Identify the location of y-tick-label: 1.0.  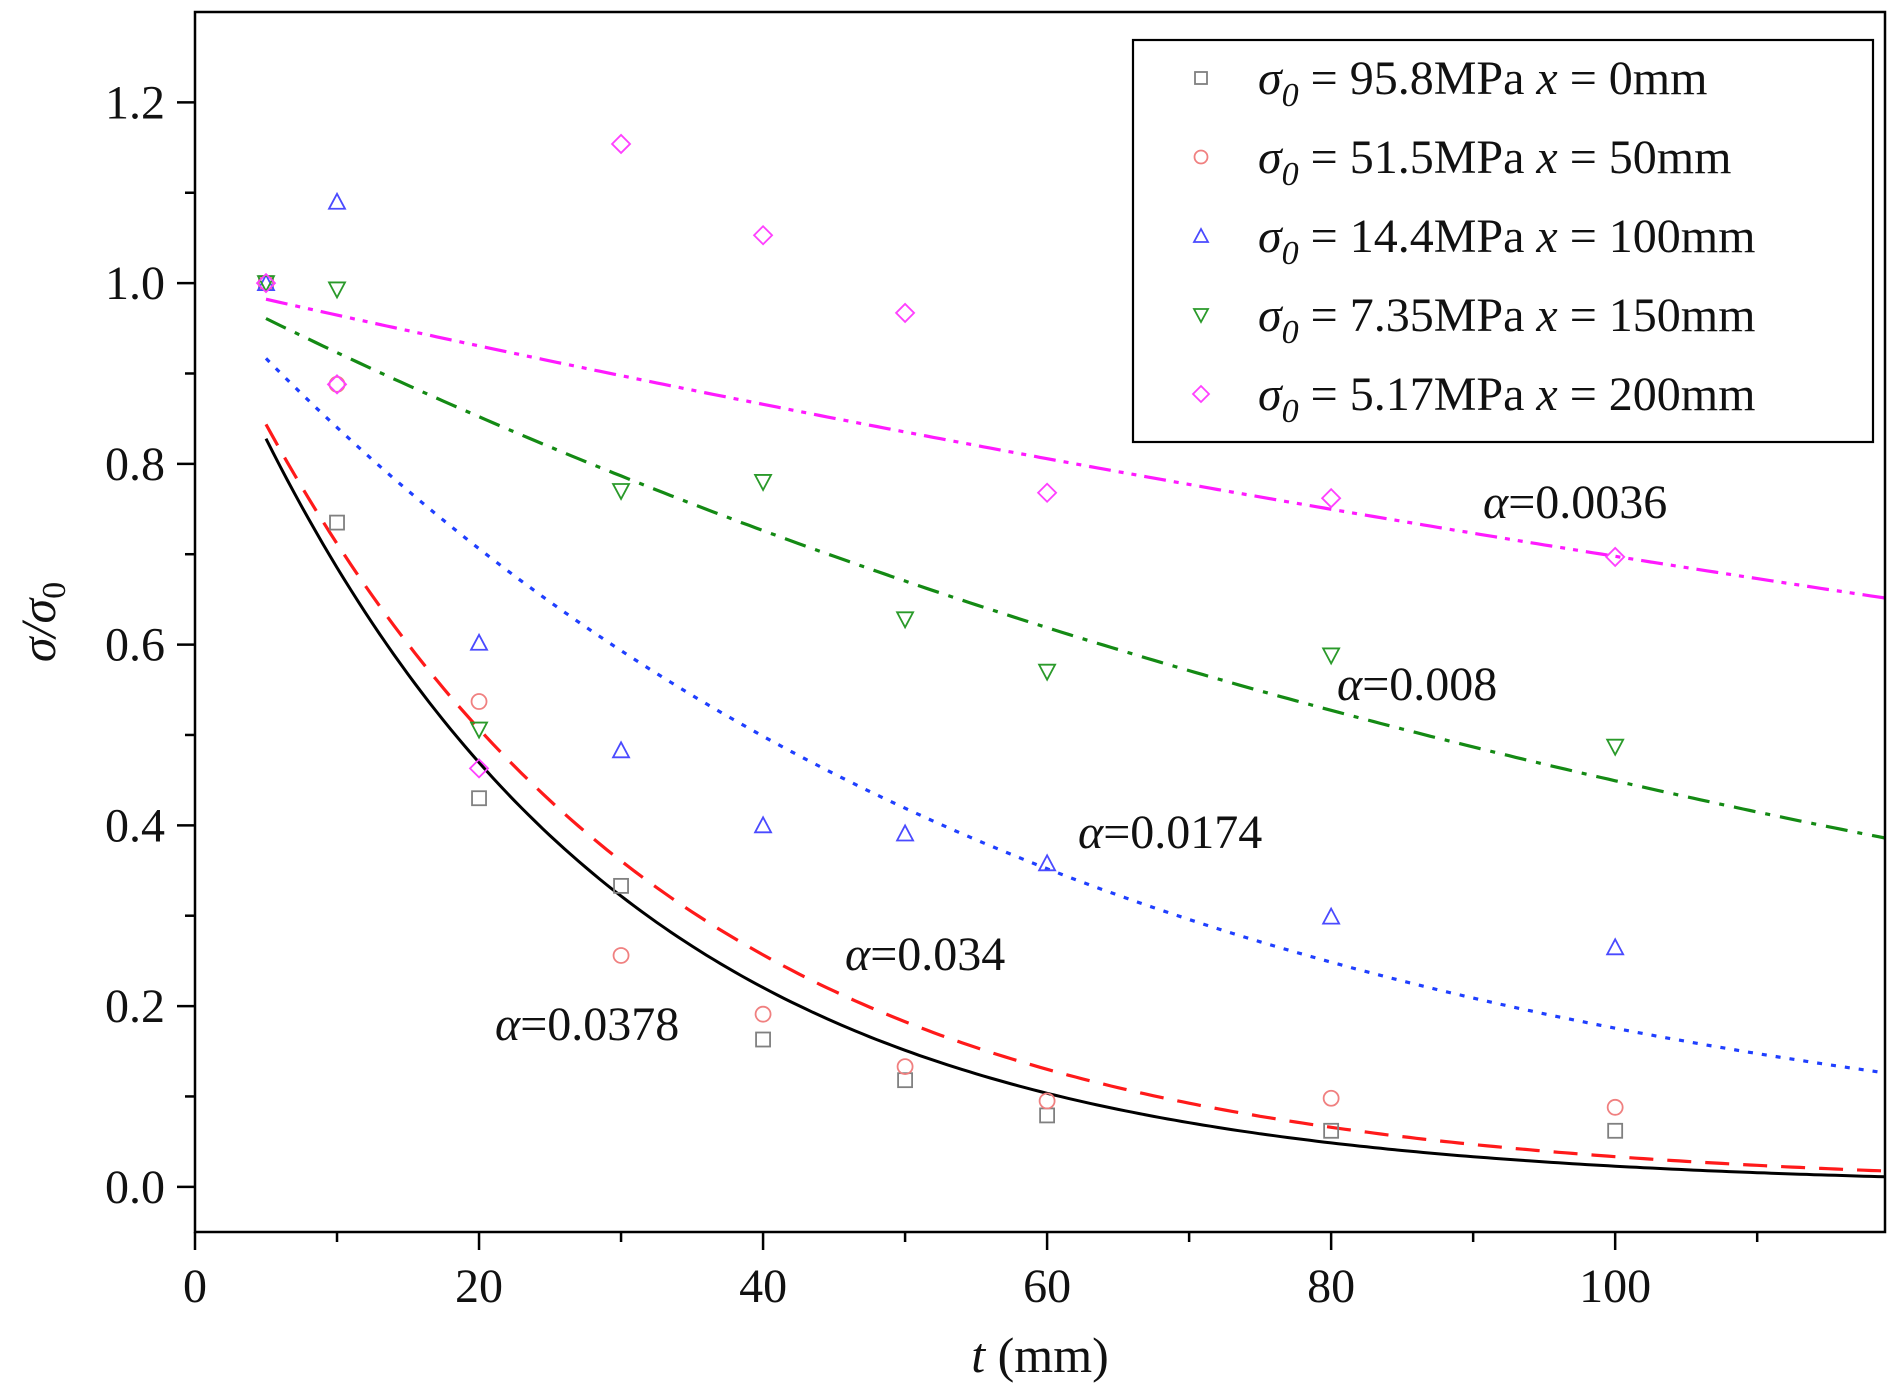
(135, 283).